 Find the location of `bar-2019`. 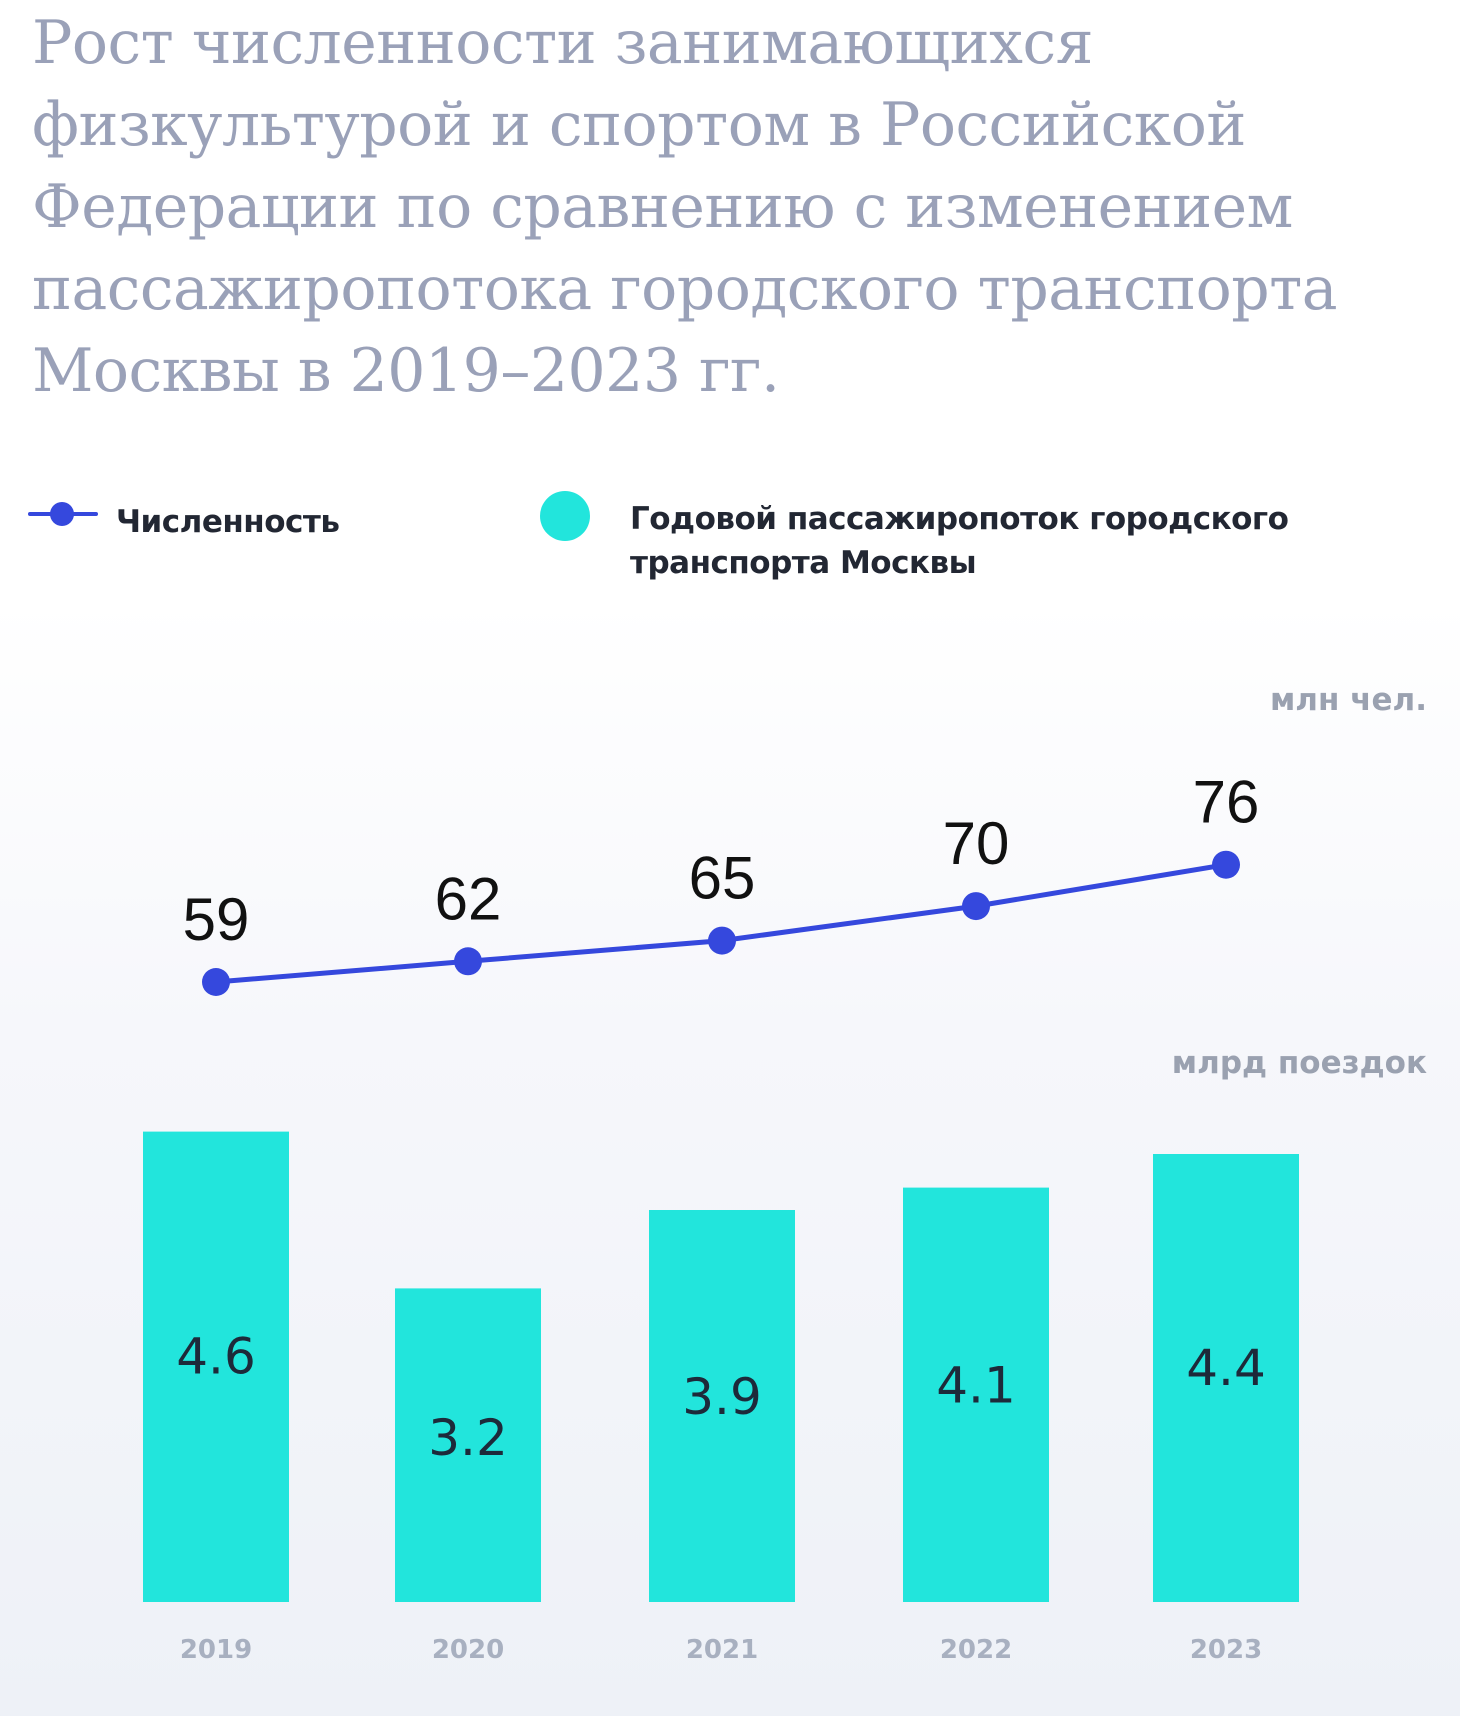

bar-2019 is located at coordinates (216, 1366).